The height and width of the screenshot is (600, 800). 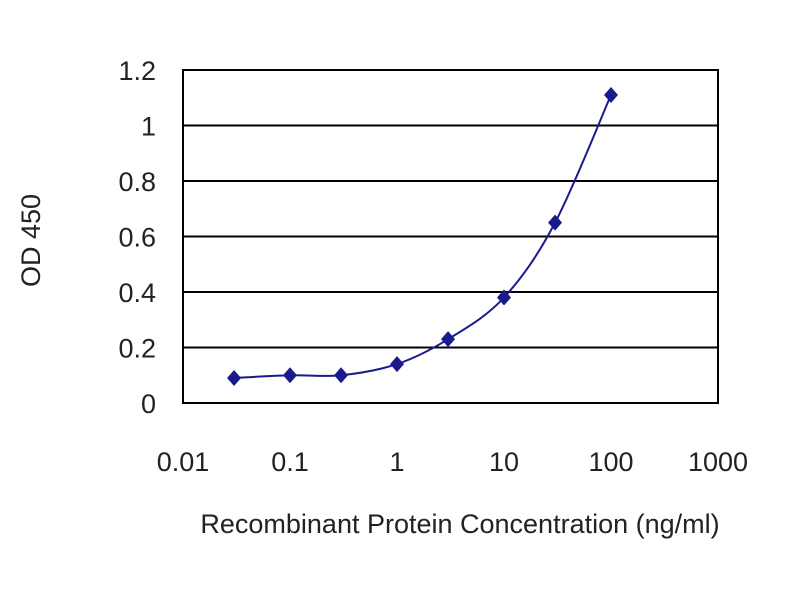 What do you see at coordinates (31, 240) in the screenshot?
I see `y-axis-label: OD 450` at bounding box center [31, 240].